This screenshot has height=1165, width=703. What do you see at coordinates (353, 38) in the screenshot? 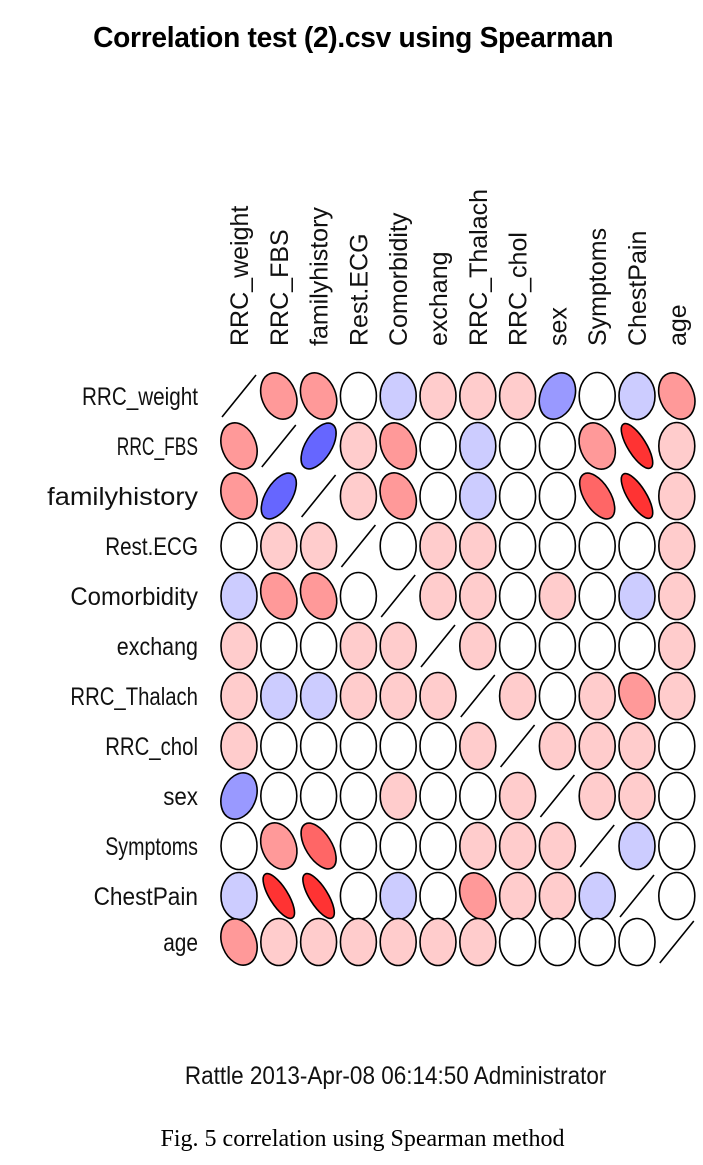
I see `chart-title: Correlation test (2).csv using Spearman` at bounding box center [353, 38].